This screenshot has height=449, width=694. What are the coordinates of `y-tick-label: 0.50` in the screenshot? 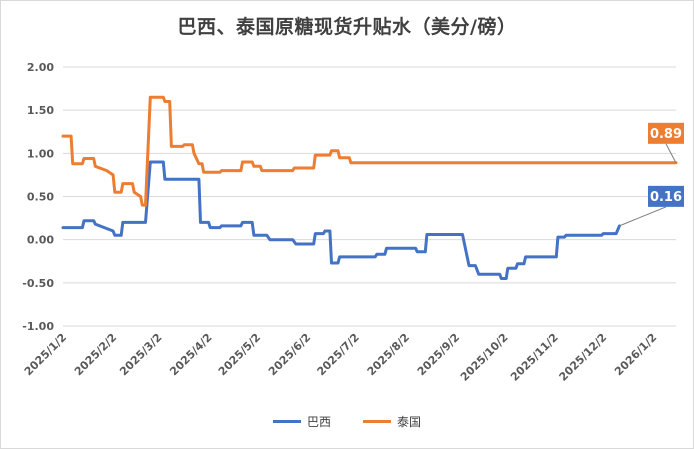 It's located at (40, 197).